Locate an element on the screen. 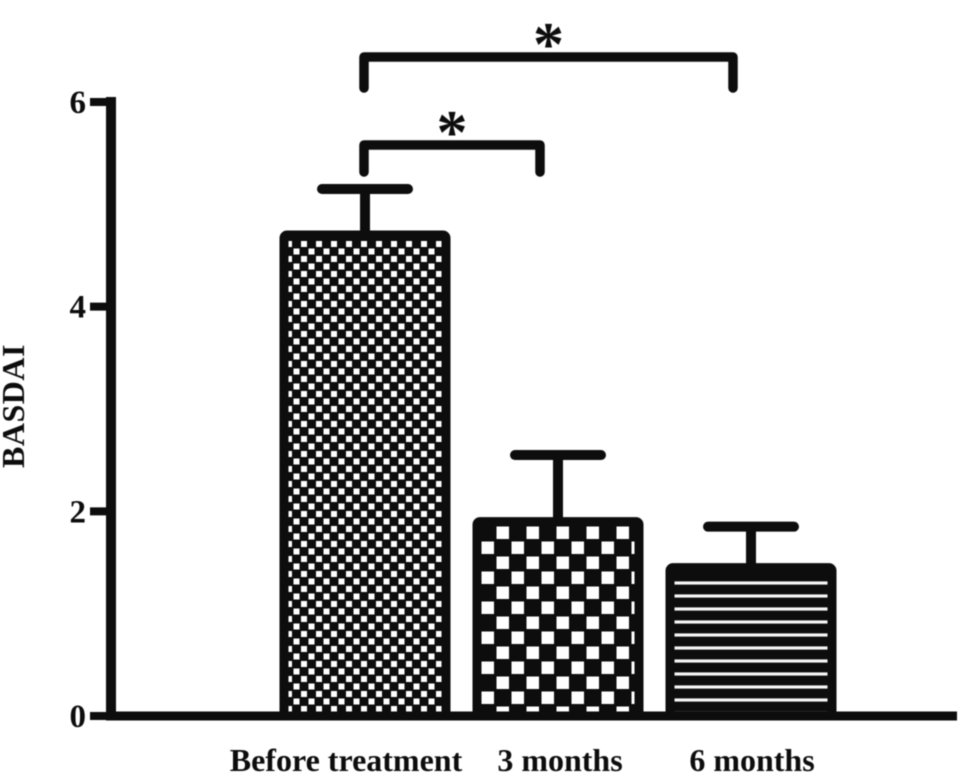 The image size is (969, 784). significance-bracket-before-treatment-3-months is located at coordinates (452, 158).